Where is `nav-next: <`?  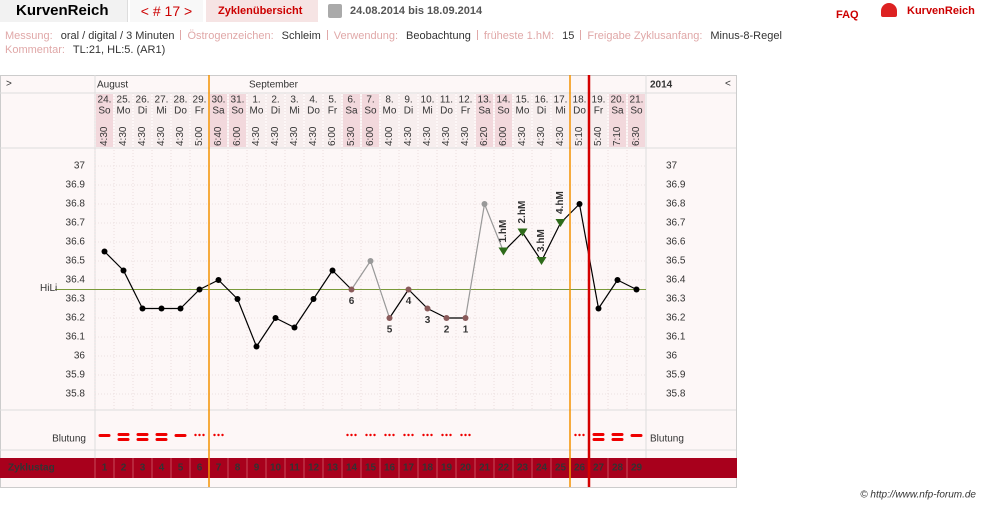 nav-next: < is located at coordinates (728, 84).